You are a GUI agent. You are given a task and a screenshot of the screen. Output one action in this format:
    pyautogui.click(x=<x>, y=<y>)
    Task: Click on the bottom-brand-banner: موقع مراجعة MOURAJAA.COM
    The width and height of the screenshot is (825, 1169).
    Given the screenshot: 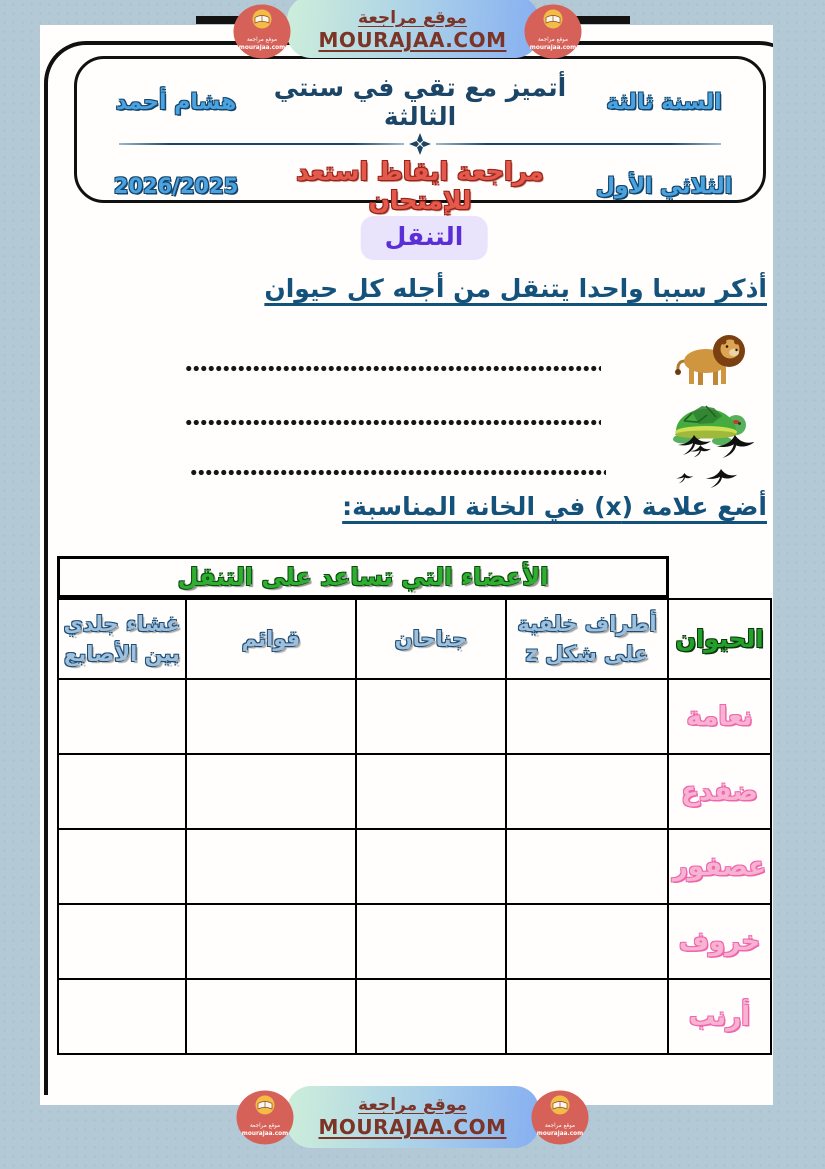 What is the action you would take?
    pyautogui.click(x=412, y=1117)
    